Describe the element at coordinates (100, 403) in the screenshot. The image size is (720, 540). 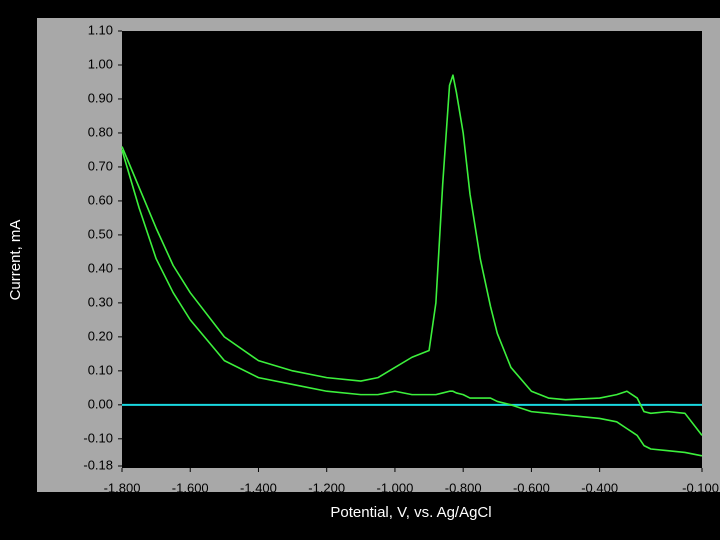
I see `y-tick-label: 0.00` at that location.